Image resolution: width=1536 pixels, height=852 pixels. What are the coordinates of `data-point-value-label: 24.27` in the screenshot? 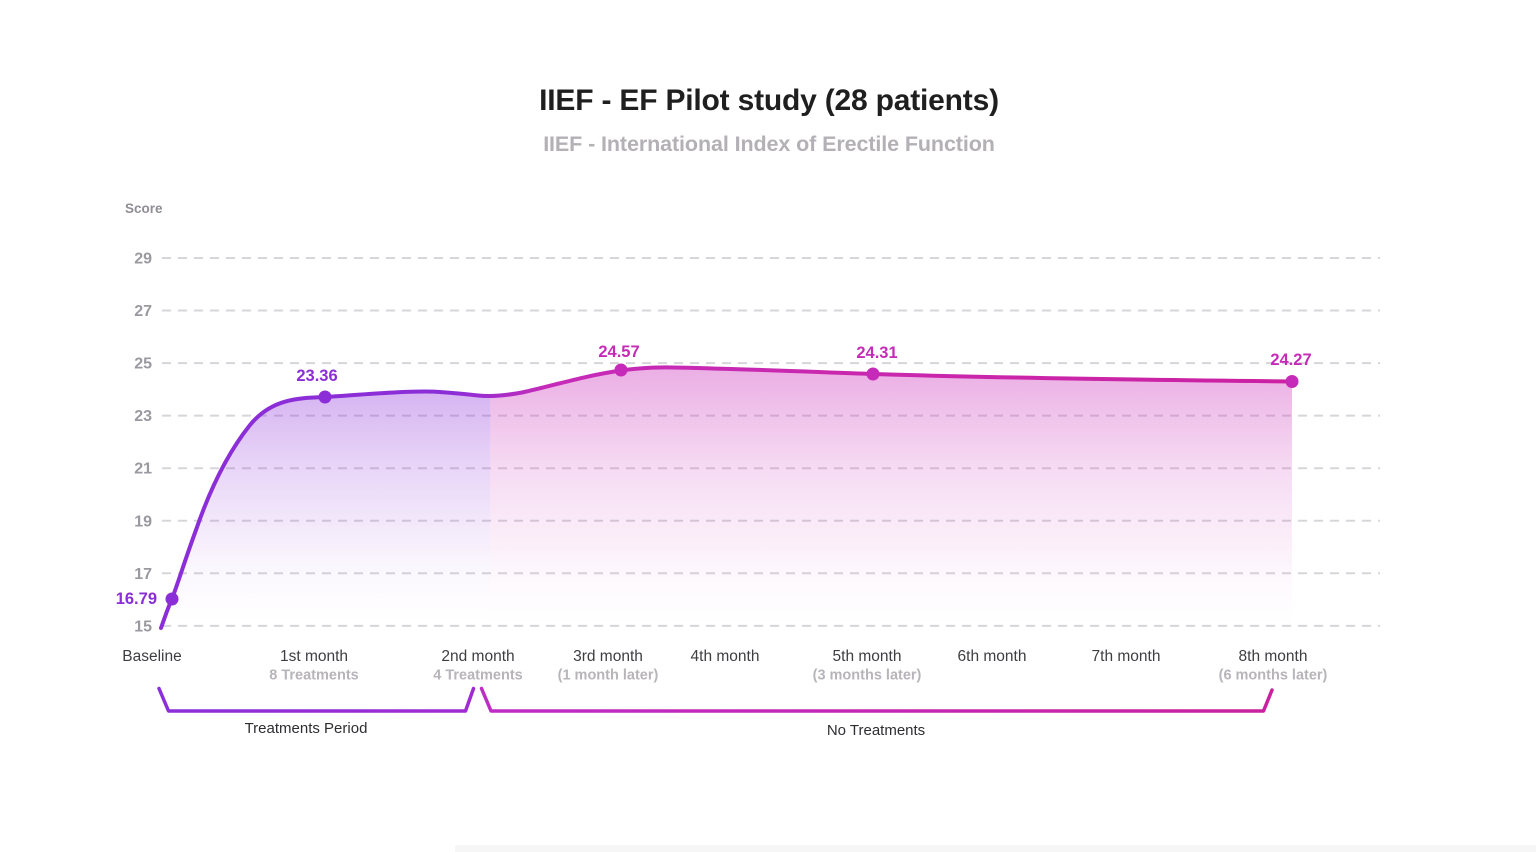 It's located at (1290, 360).